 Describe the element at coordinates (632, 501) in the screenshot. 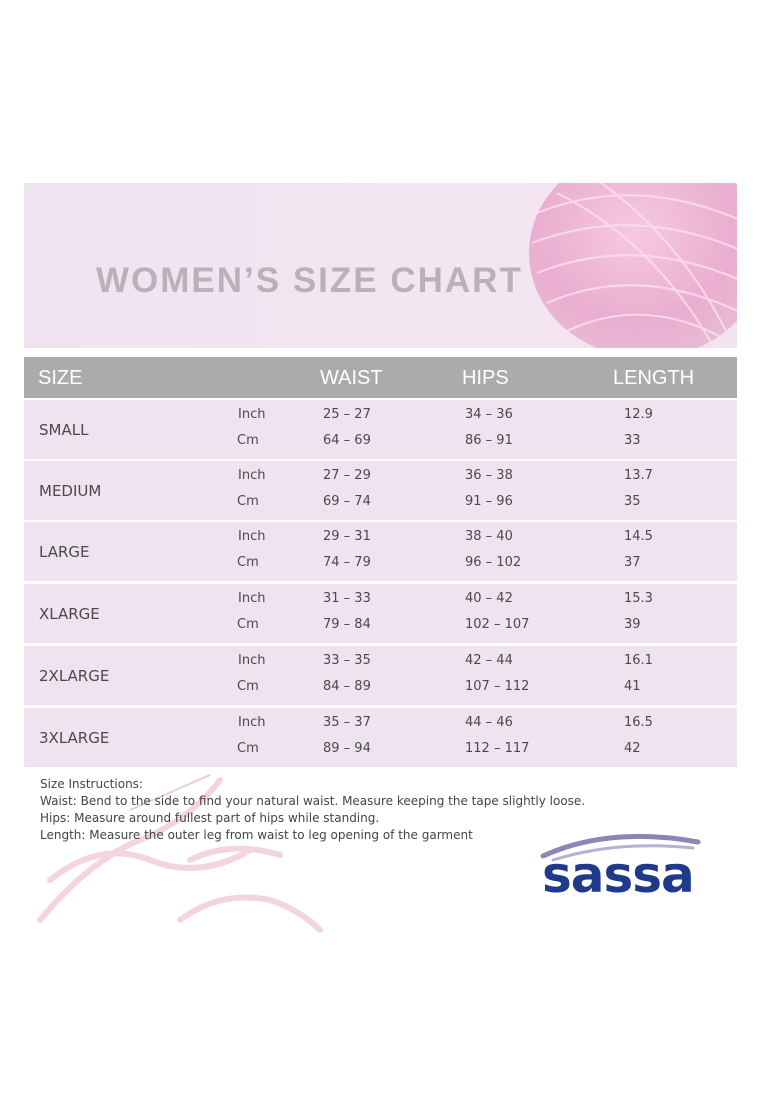

I see `length-cm: 35` at that location.